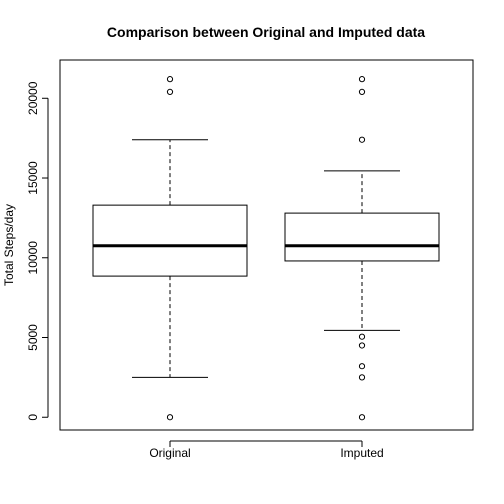  What do you see at coordinates (33, 337) in the screenshot?
I see `y-tick-label-1: 5000` at bounding box center [33, 337].